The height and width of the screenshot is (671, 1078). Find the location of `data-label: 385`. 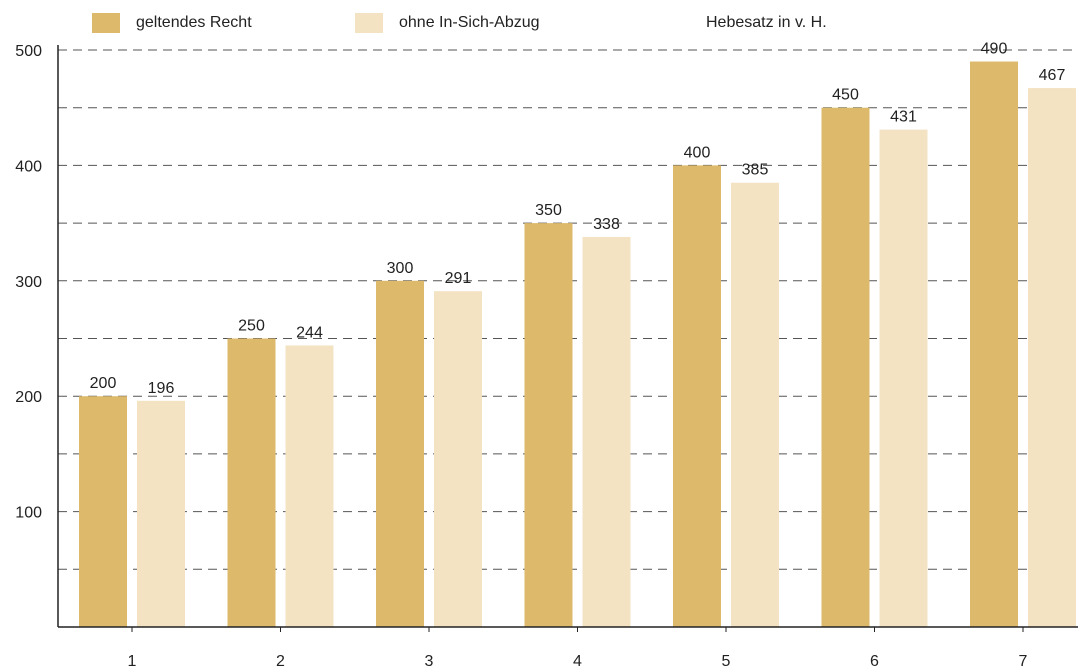

data-label: 385 is located at coordinates (755, 170).